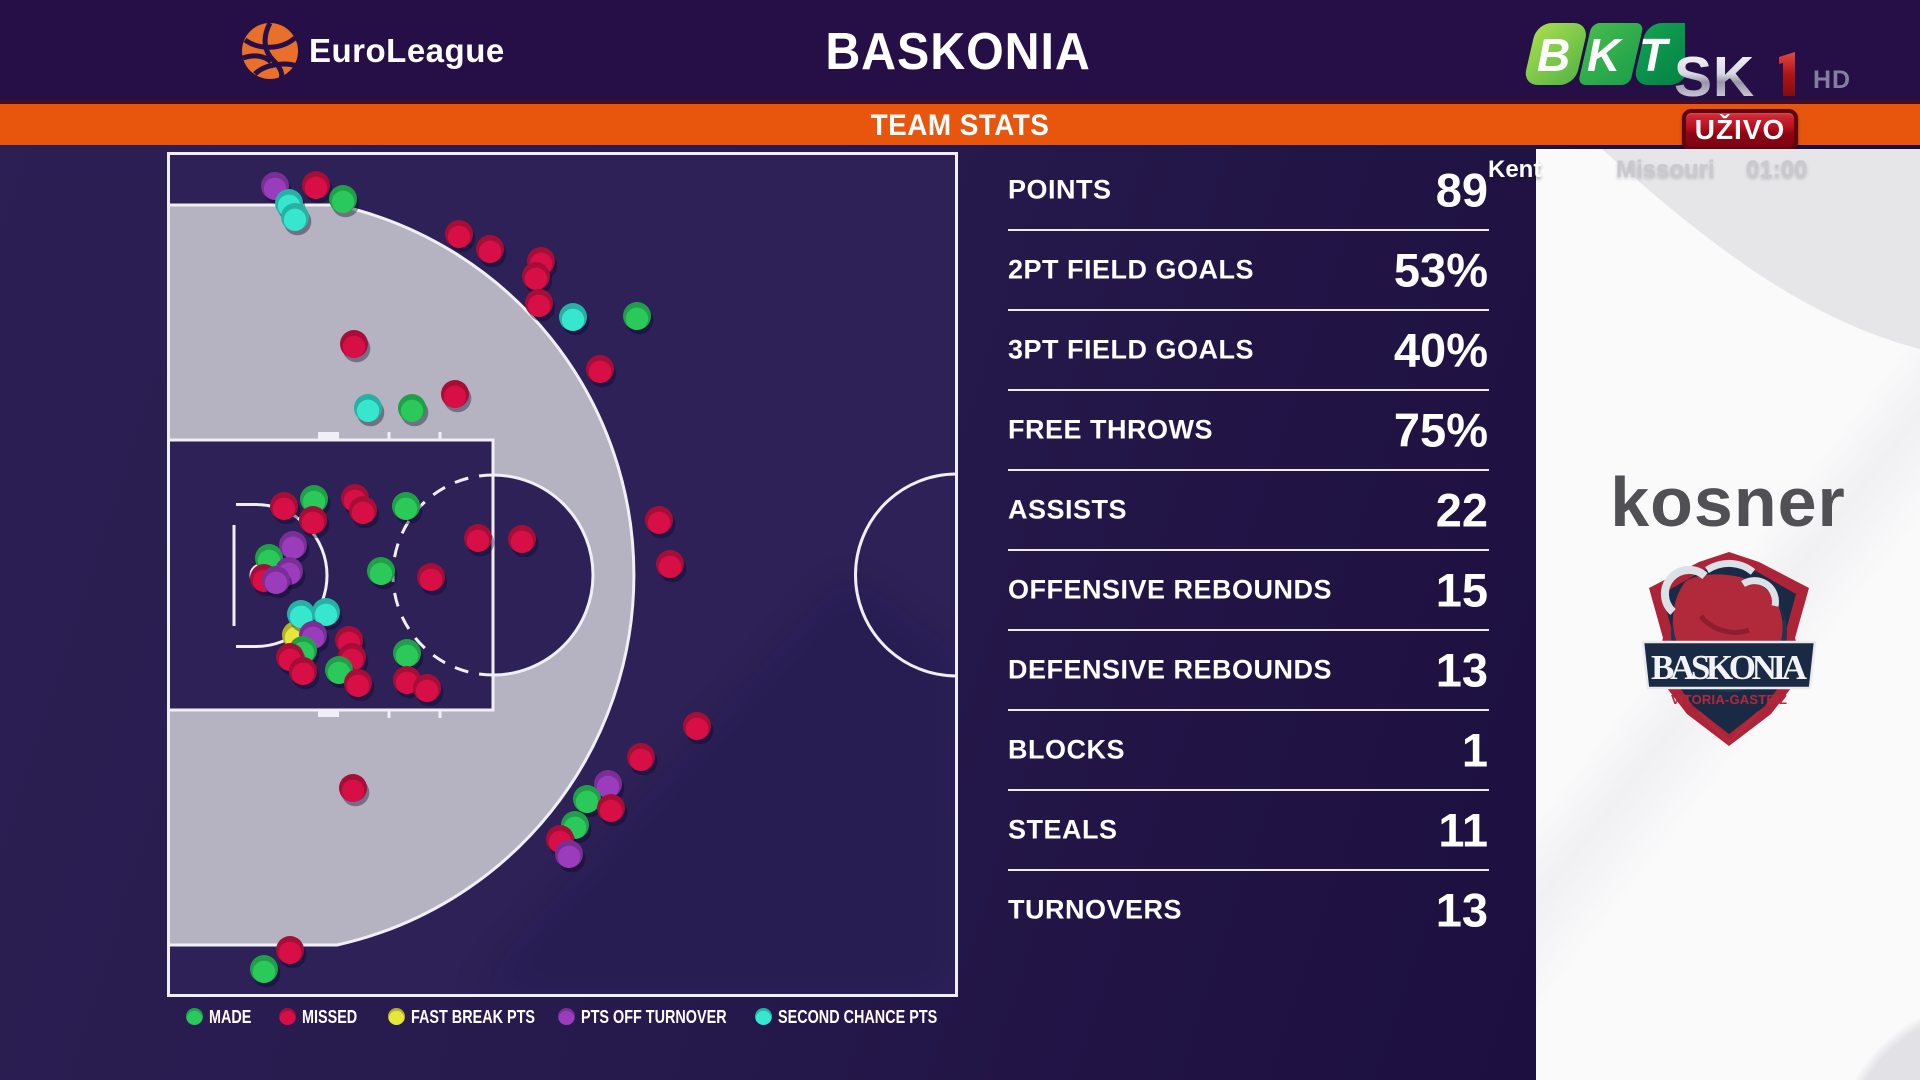 The height and width of the screenshot is (1080, 1920). Describe the element at coordinates (1553, 55) in the screenshot. I see `svg-text: B` at that location.